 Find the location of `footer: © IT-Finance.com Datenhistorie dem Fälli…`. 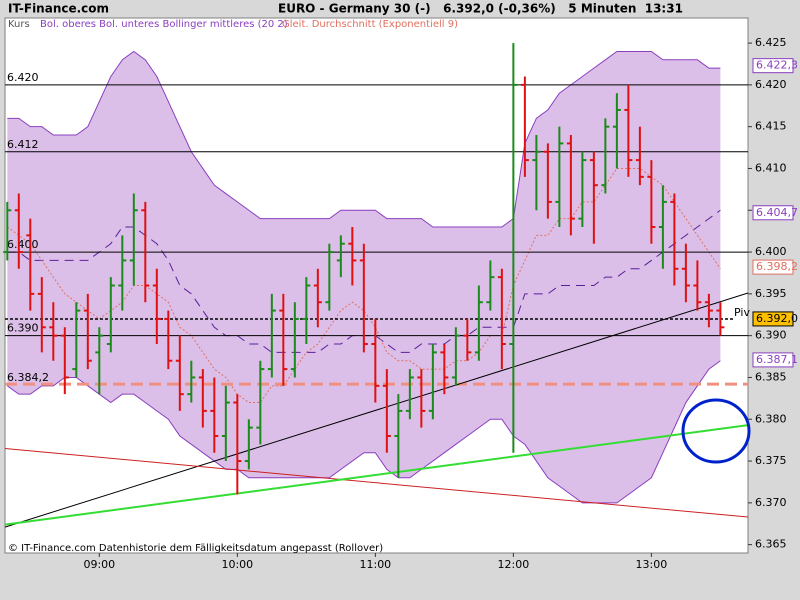

footer: © IT-Finance.com Datenhistorie dem Fälli… is located at coordinates (195, 548).